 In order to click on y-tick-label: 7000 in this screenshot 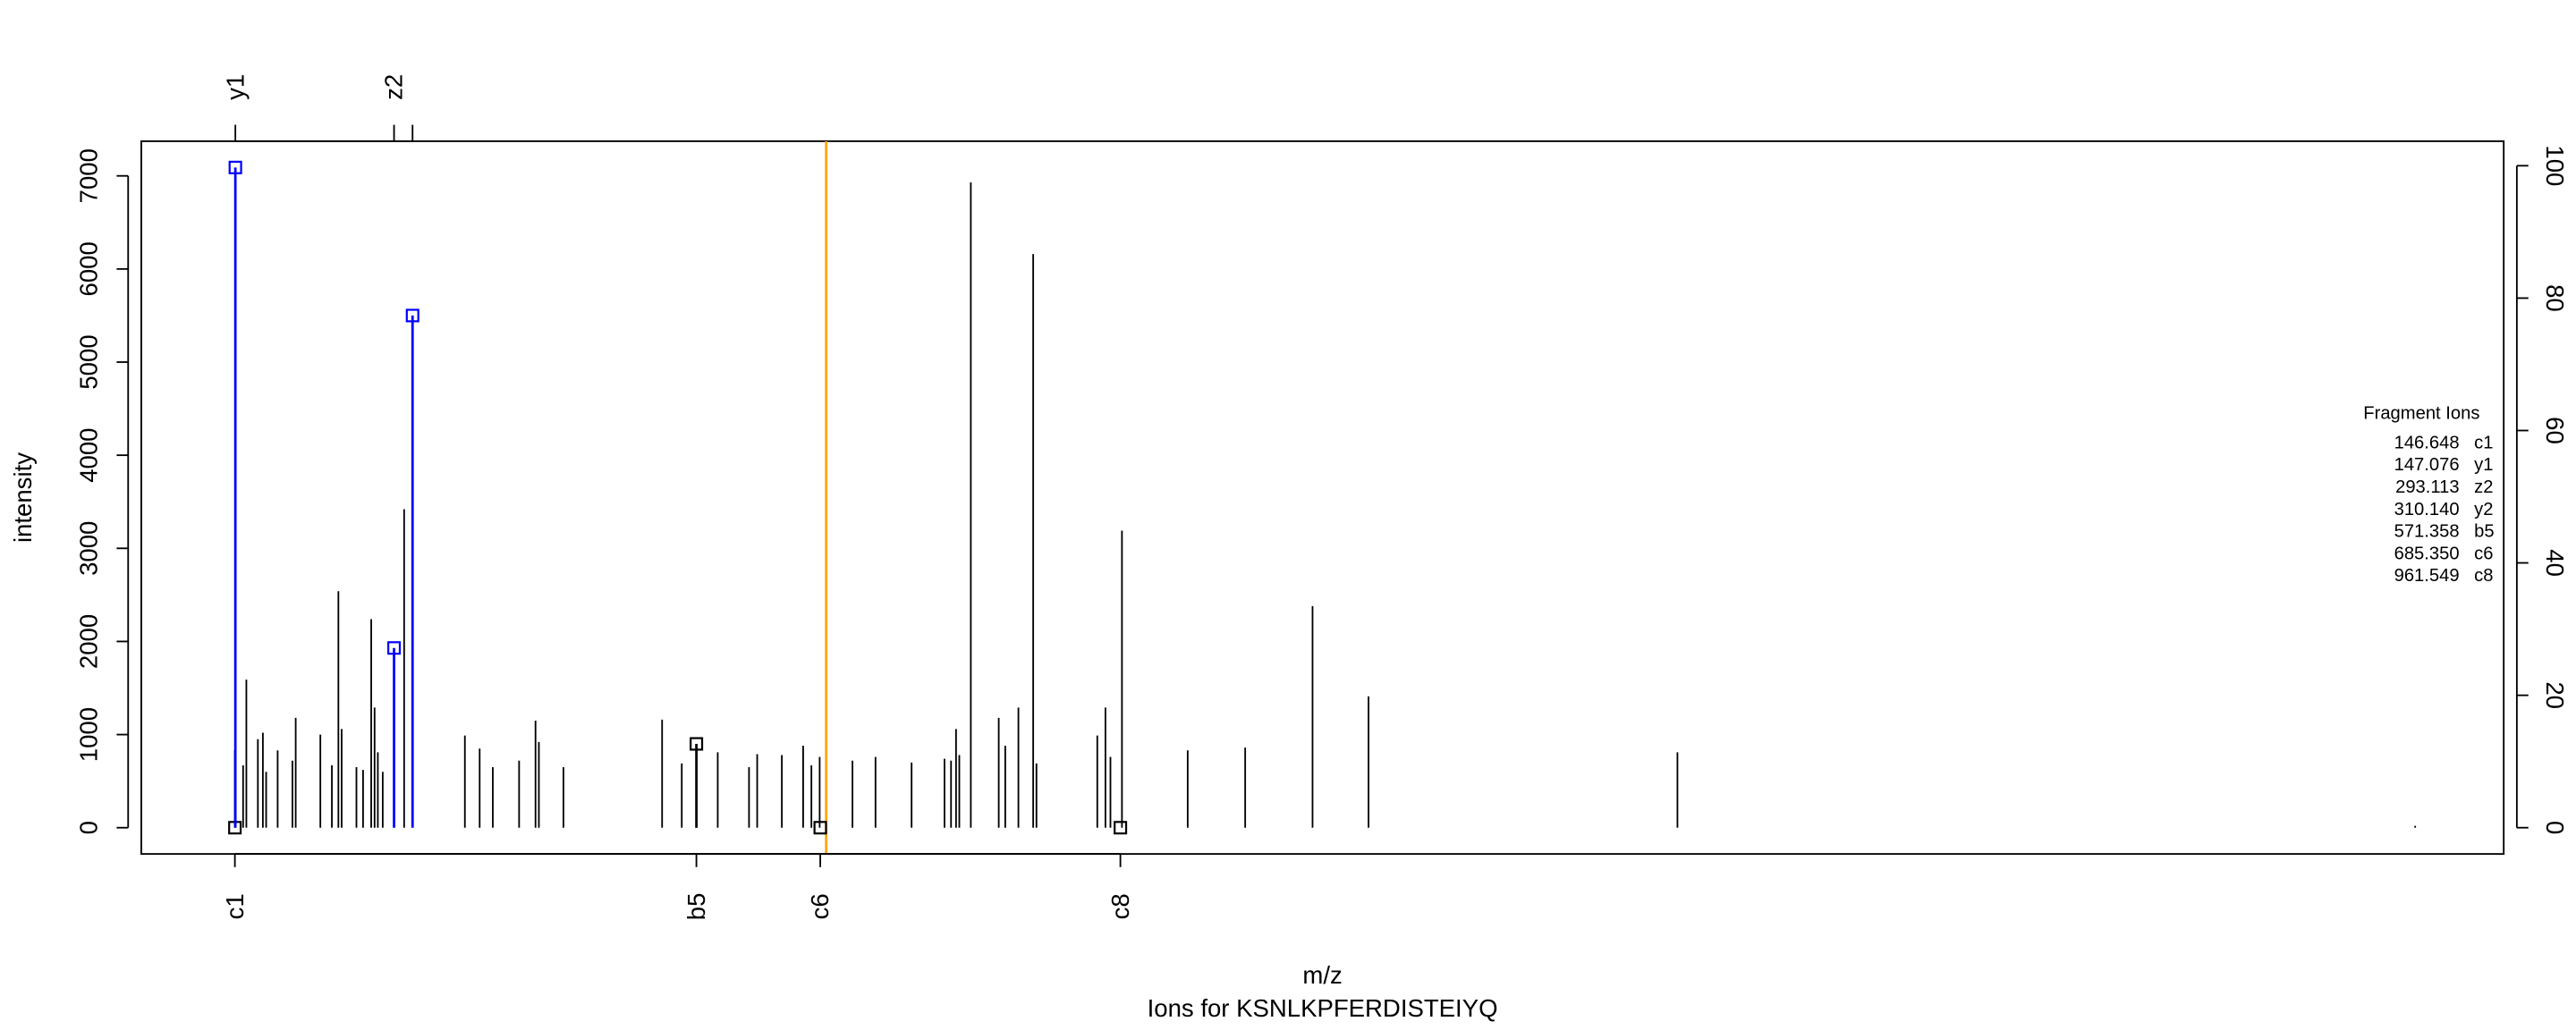, I will do `click(88, 175)`.